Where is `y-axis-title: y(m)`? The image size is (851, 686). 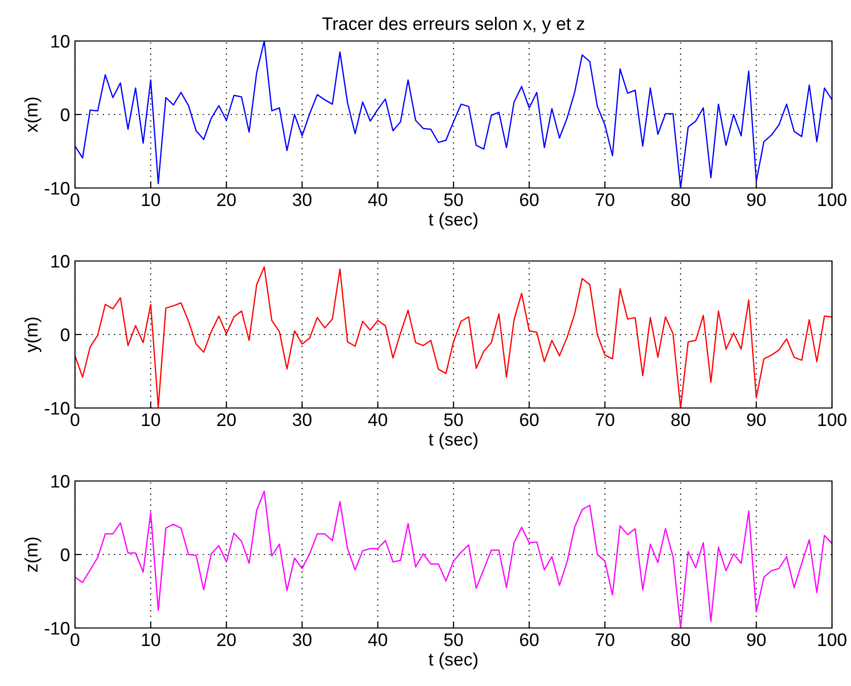
y-axis-title: y(m) is located at coordinates (33, 335).